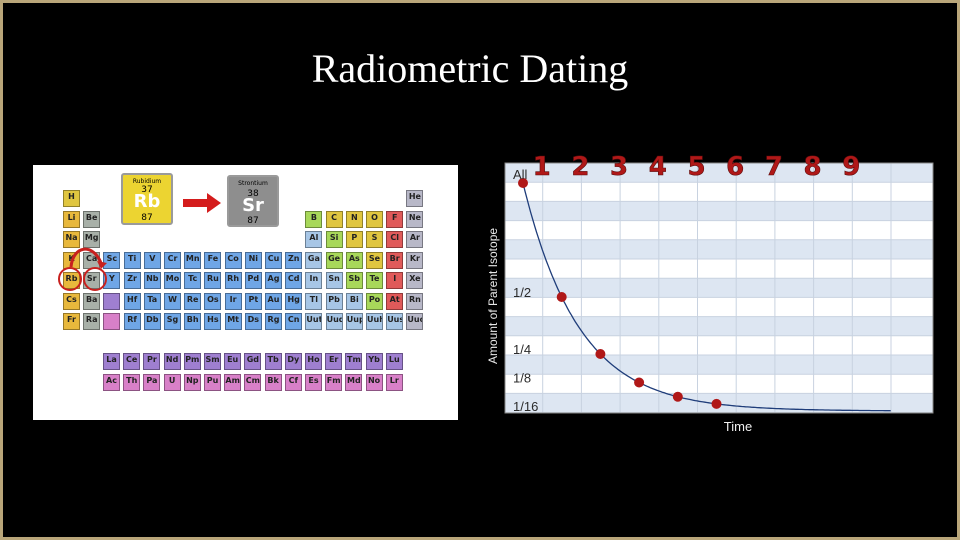  What do you see at coordinates (152, 280) in the screenshot?
I see `element-nb: Nb` at bounding box center [152, 280].